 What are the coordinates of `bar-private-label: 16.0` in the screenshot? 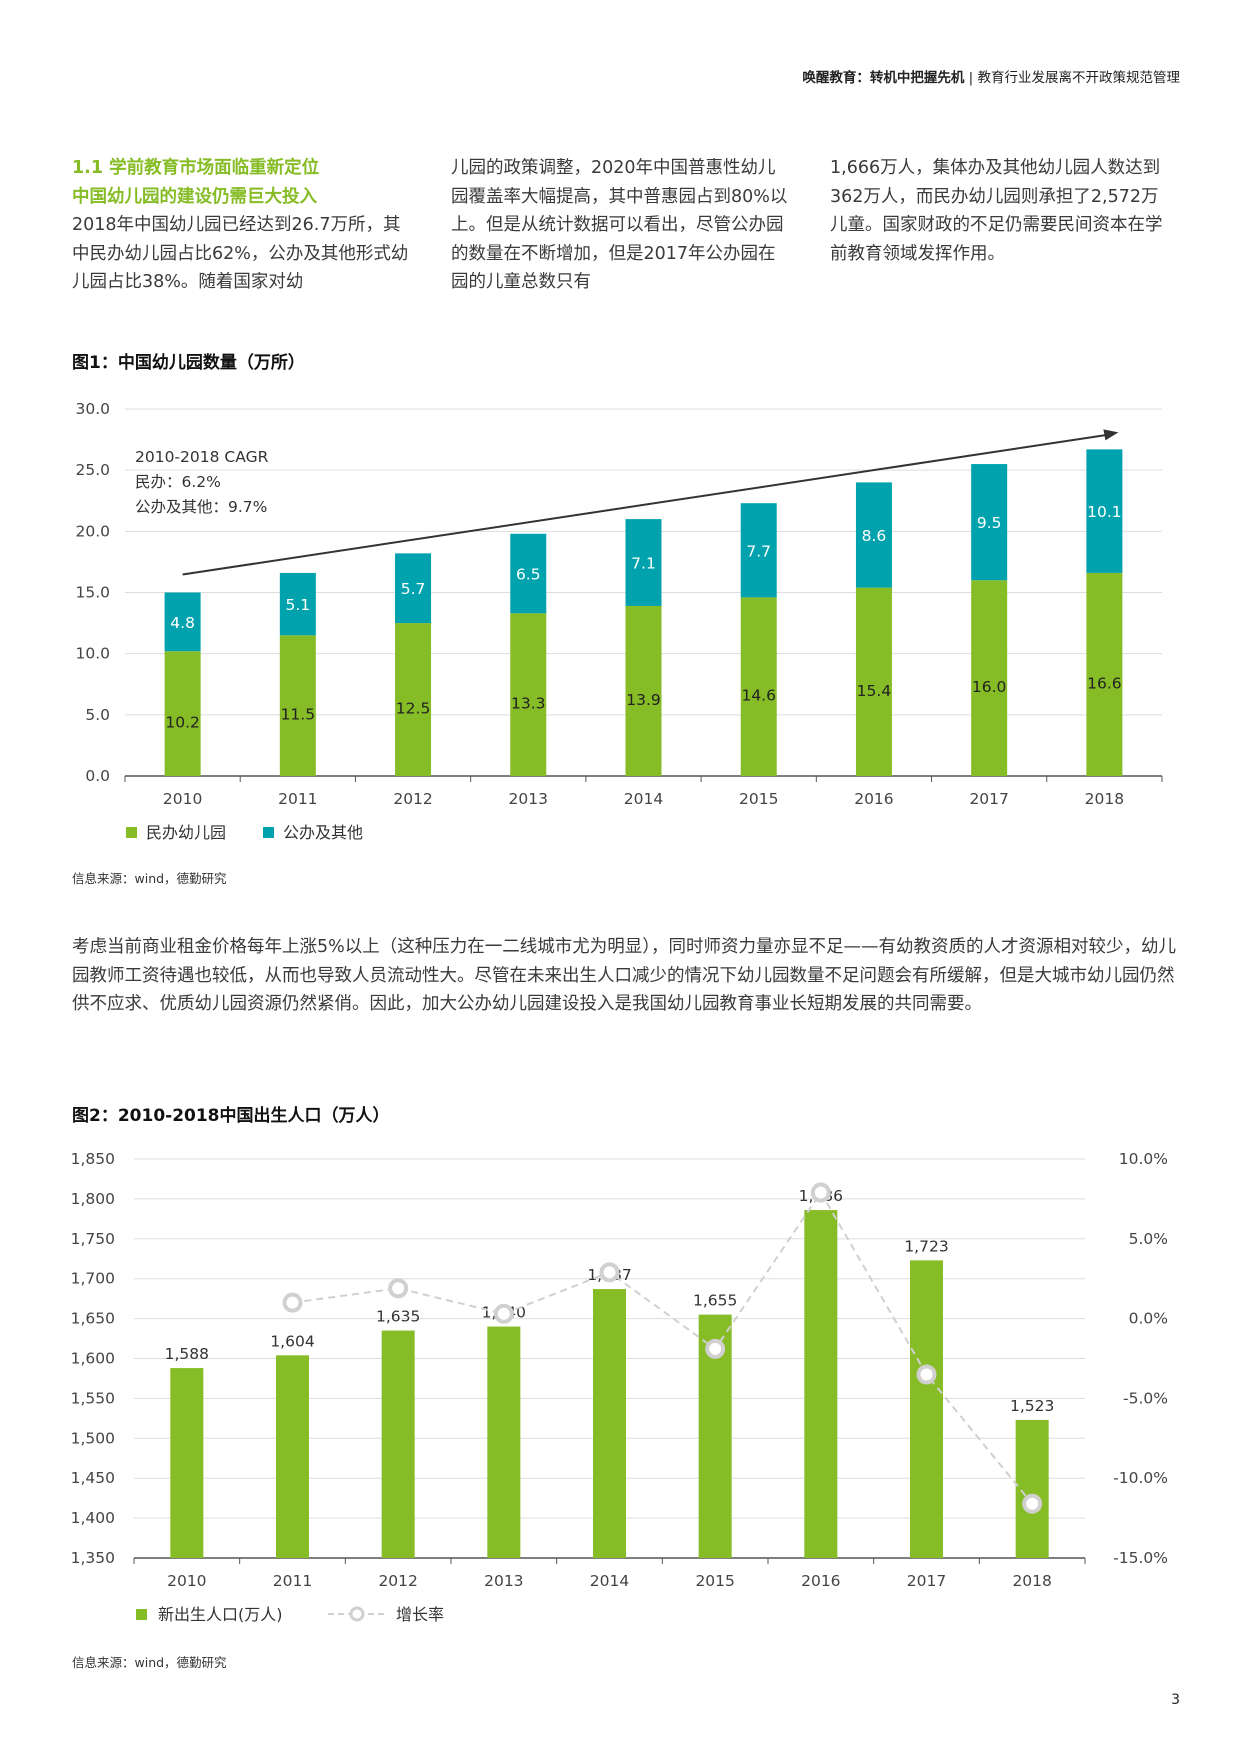 It's located at (989, 687).